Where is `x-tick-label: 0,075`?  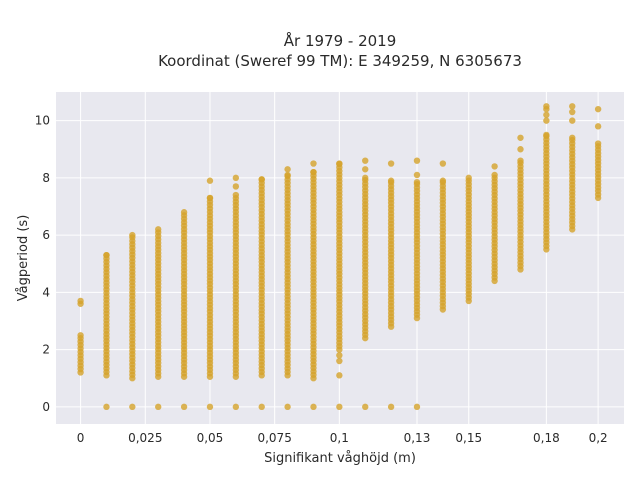 x-tick-label: 0,075 is located at coordinates (274, 438).